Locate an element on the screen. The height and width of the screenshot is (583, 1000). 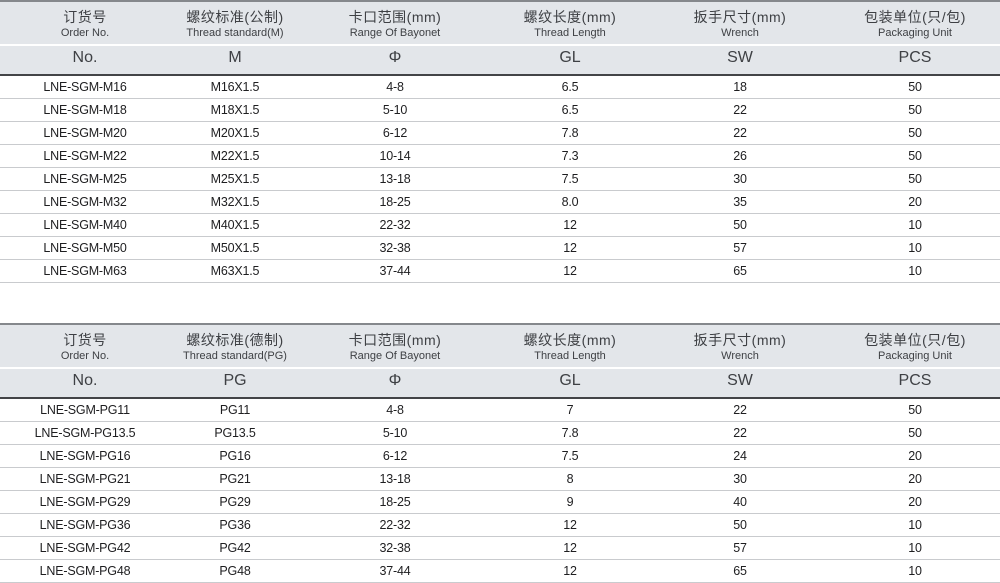
table-cell: PG13.5 is located at coordinates (235, 433).